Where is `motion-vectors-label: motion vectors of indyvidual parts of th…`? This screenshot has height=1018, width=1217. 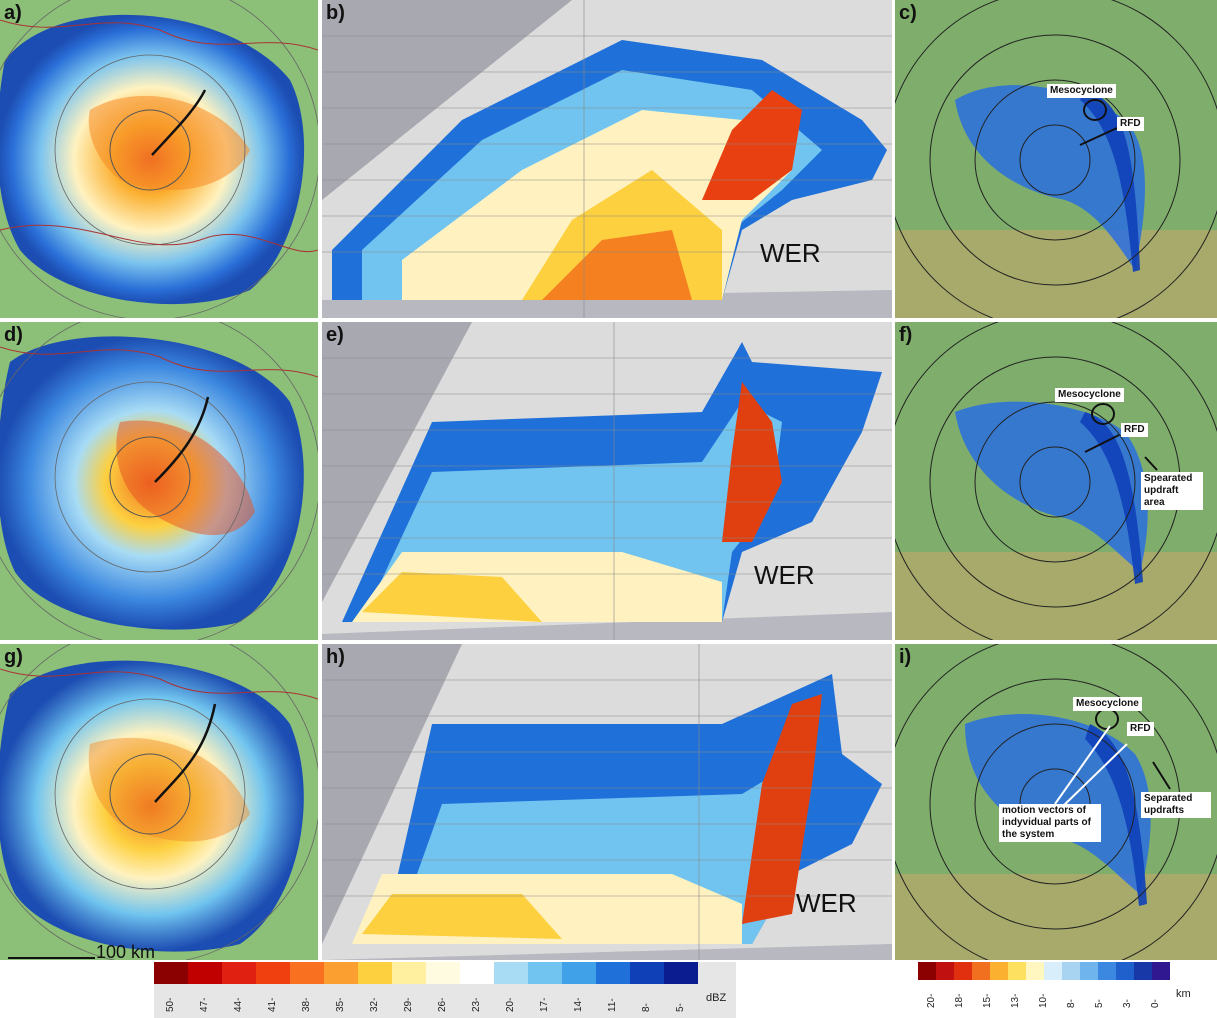
motion-vectors-label: motion vectors of indyvidual parts of th… is located at coordinates (1050, 823).